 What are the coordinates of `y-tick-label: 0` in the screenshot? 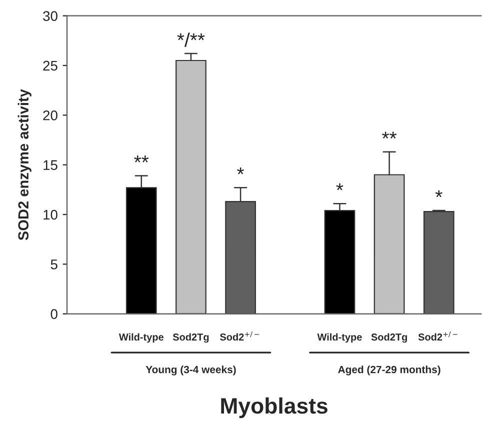 It's located at (54, 314).